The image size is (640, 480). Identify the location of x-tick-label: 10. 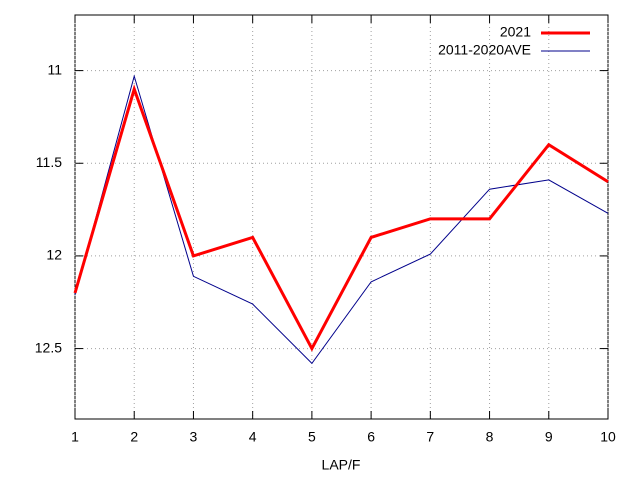
(608, 437).